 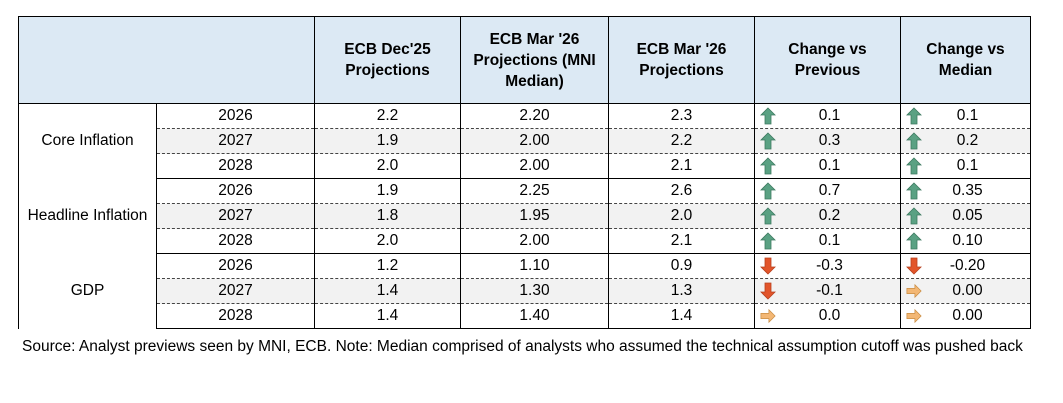 What do you see at coordinates (534, 60) in the screenshot?
I see `header-mni-median: ECB Mar '26 Projections (MNI Median)` at bounding box center [534, 60].